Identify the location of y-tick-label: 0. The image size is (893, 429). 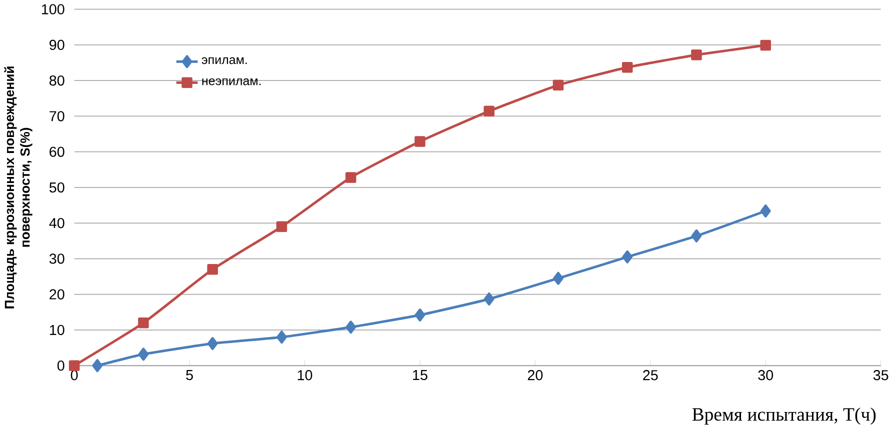
(60, 365).